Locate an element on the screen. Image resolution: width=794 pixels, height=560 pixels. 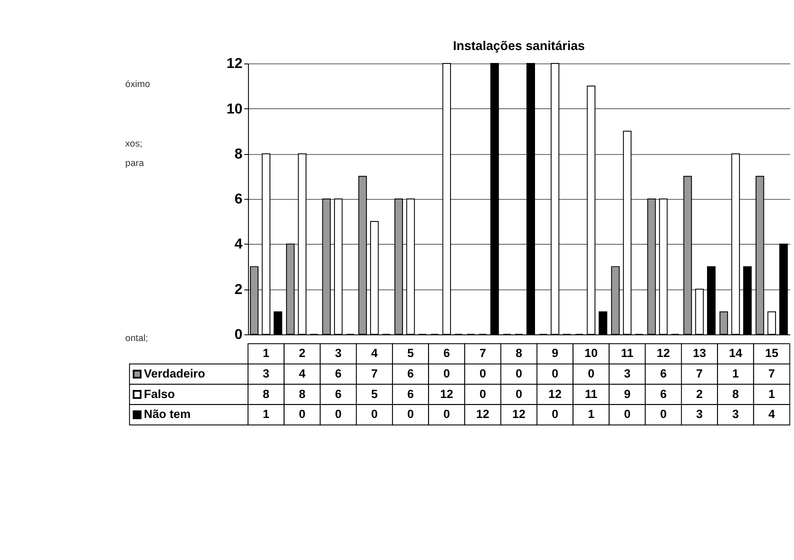
x-tick-label: 3 is located at coordinates (338, 353).